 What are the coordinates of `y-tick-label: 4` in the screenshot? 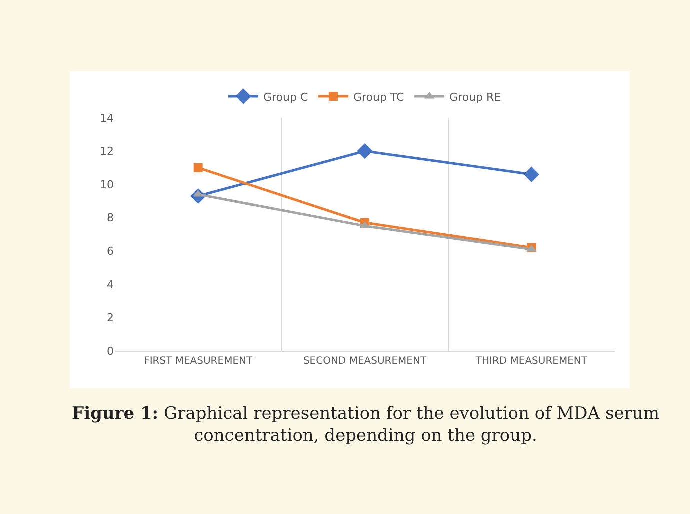 It's located at (110, 285).